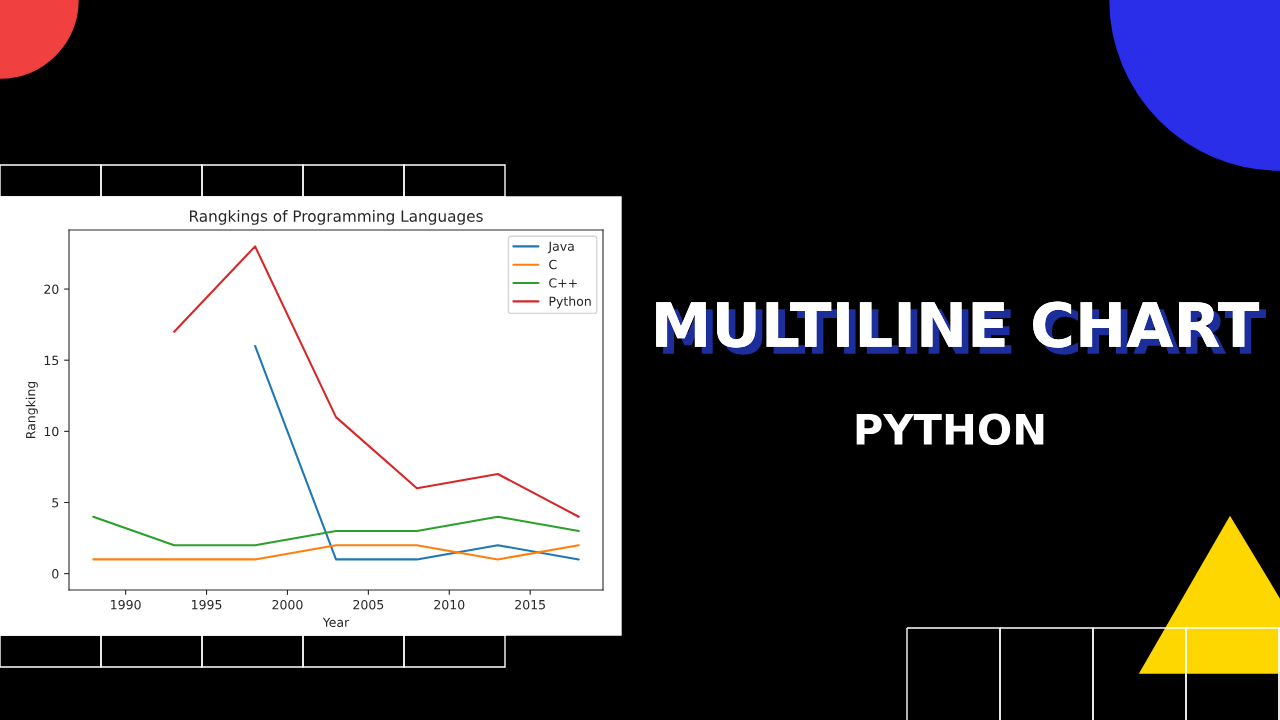 The height and width of the screenshot is (720, 1280). Describe the element at coordinates (51, 289) in the screenshot. I see `y-tick-label: 20` at that location.